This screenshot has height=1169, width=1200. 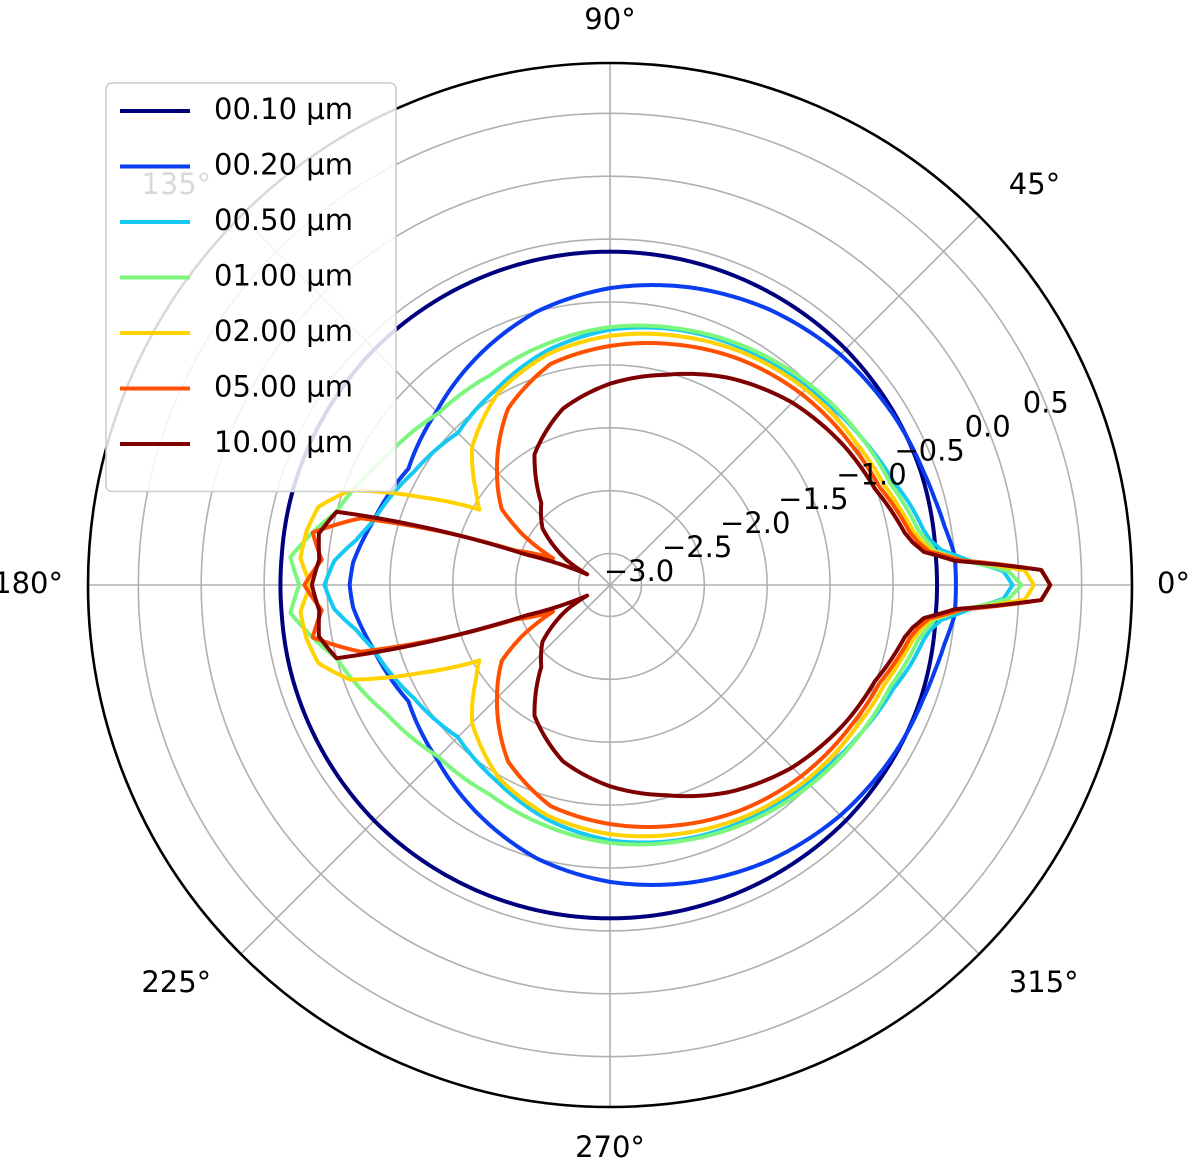 What do you see at coordinates (988, 427) in the screenshot?
I see `r-tick-label: 0.0` at bounding box center [988, 427].